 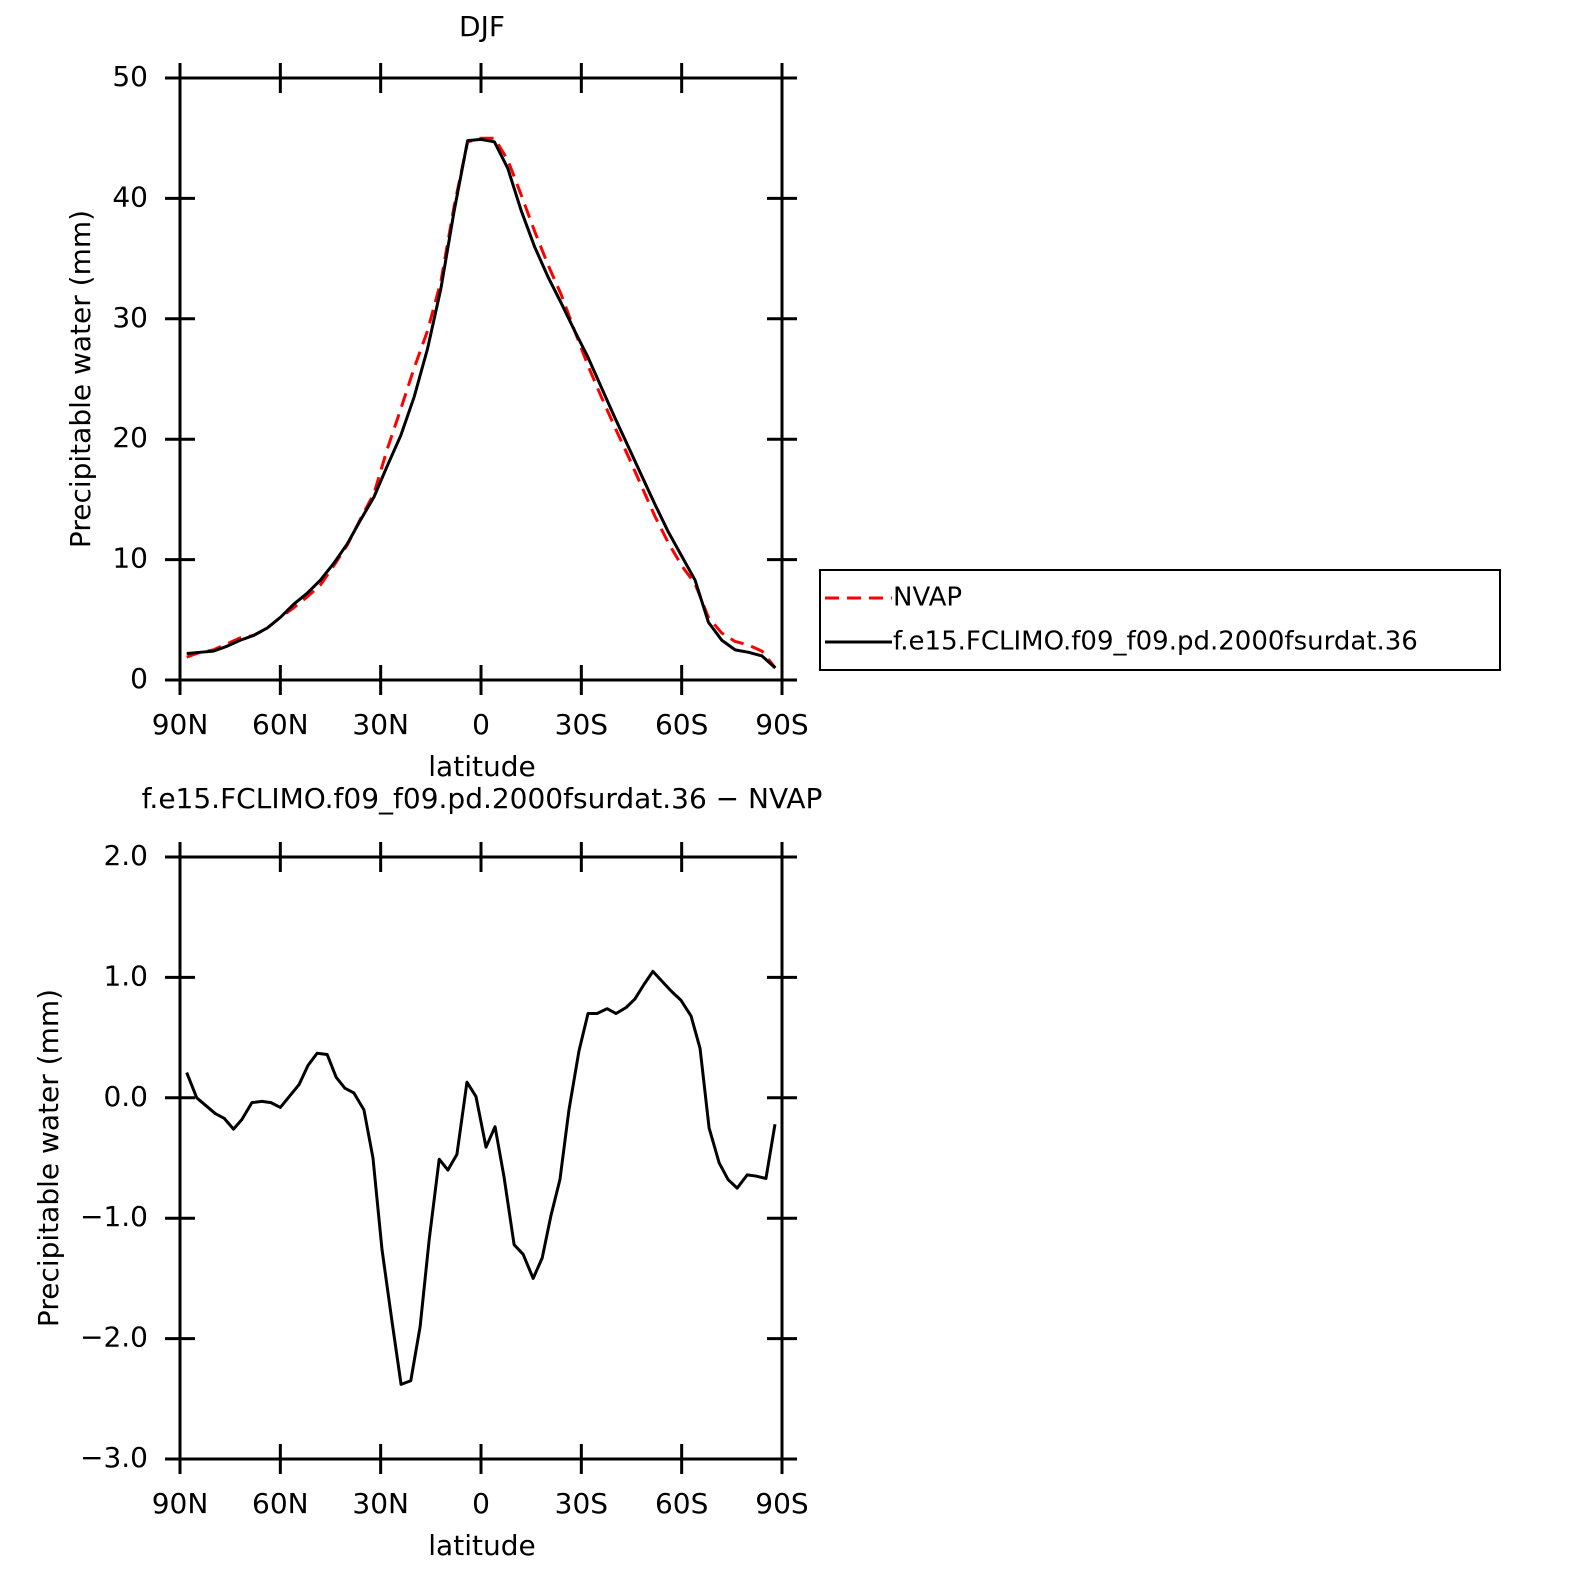 I want to click on legend-label: NVAP, so click(x=927, y=598).